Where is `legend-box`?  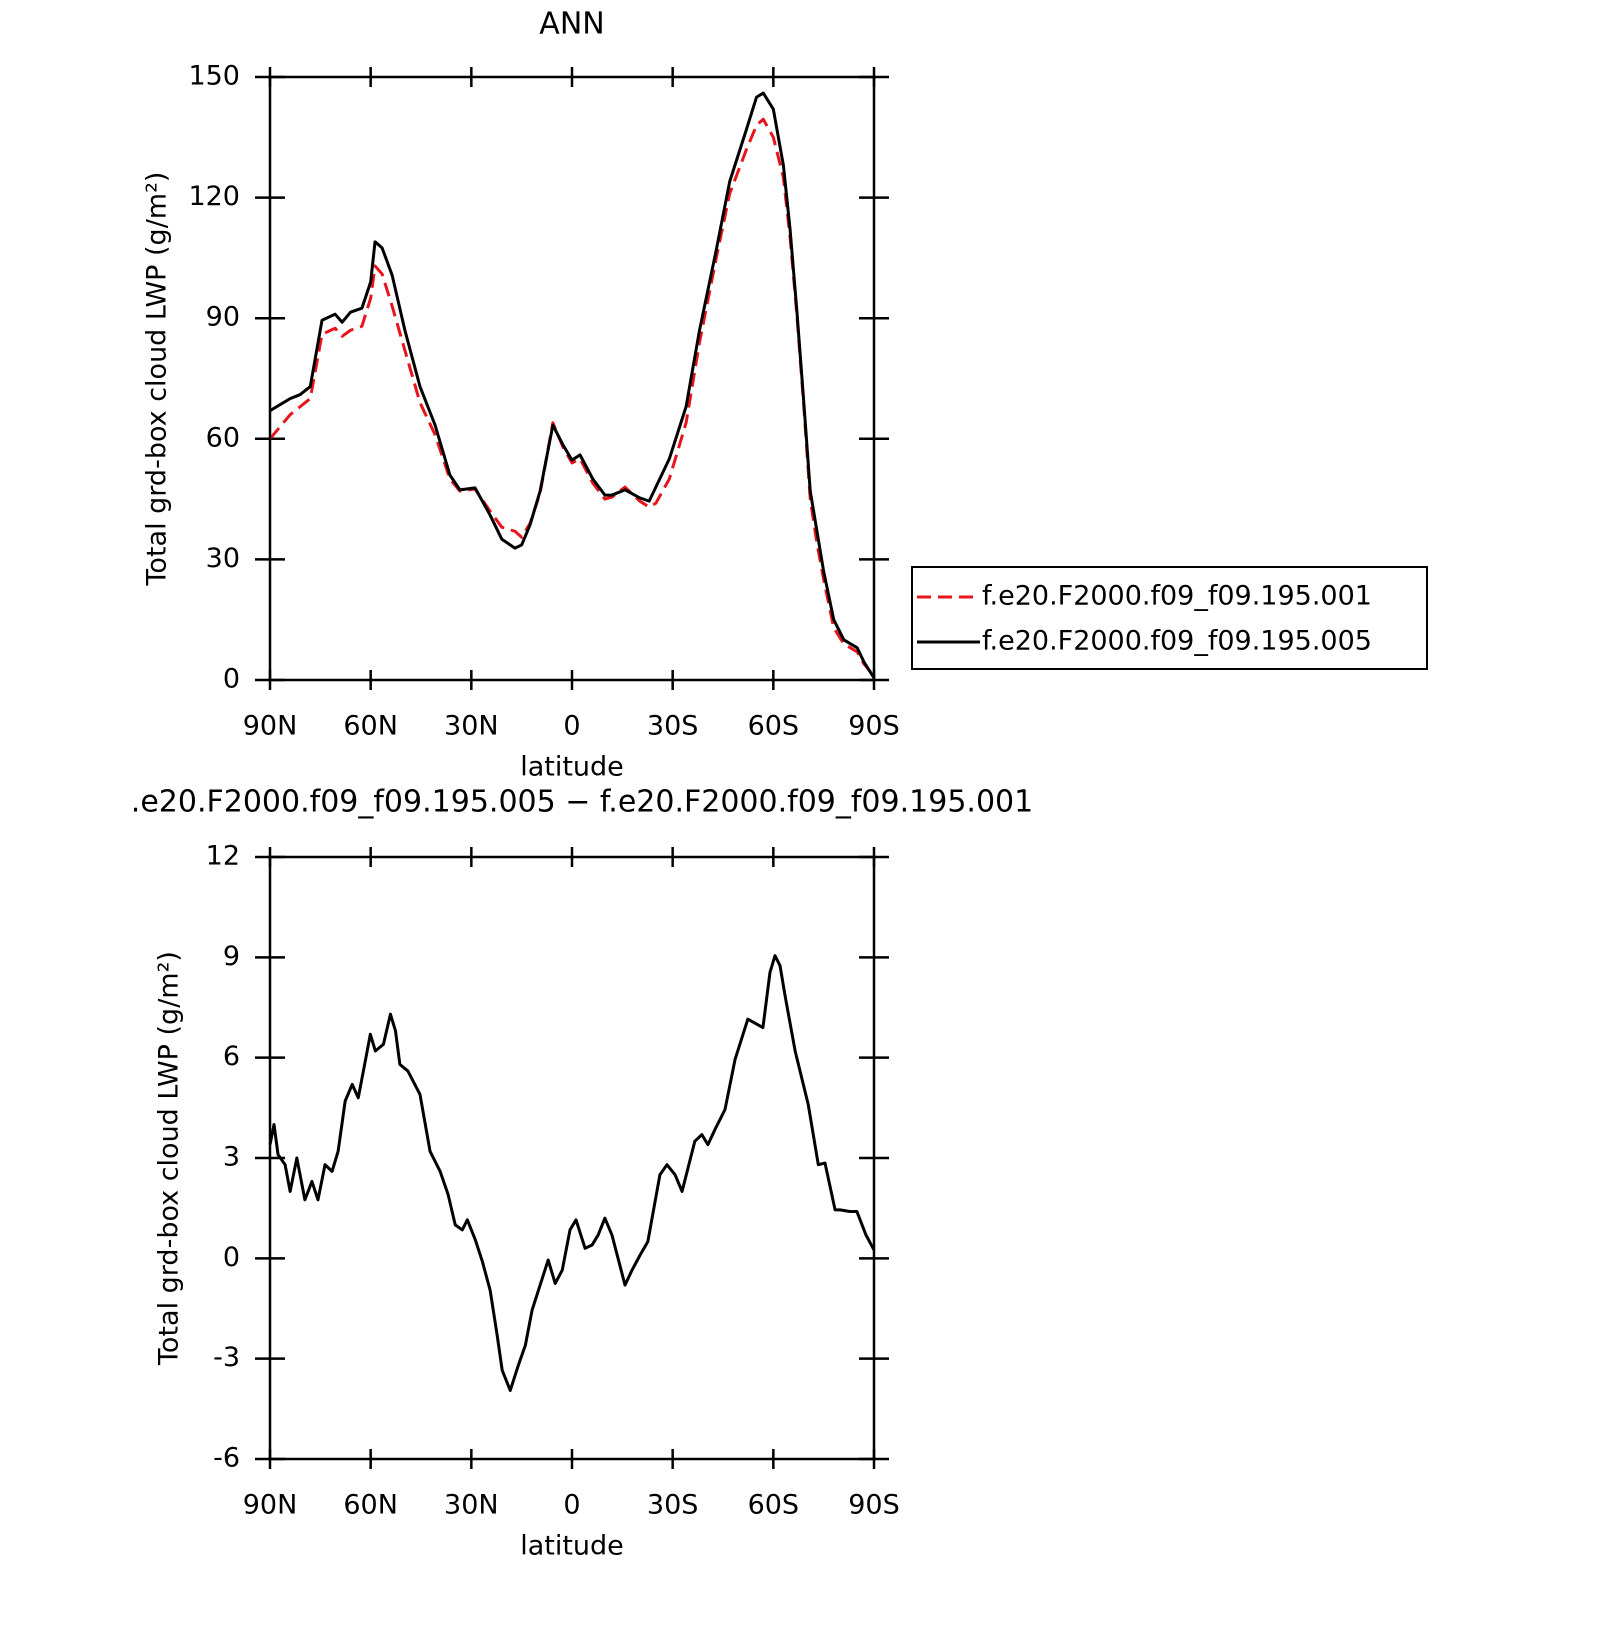 legend-box is located at coordinates (1169, 618).